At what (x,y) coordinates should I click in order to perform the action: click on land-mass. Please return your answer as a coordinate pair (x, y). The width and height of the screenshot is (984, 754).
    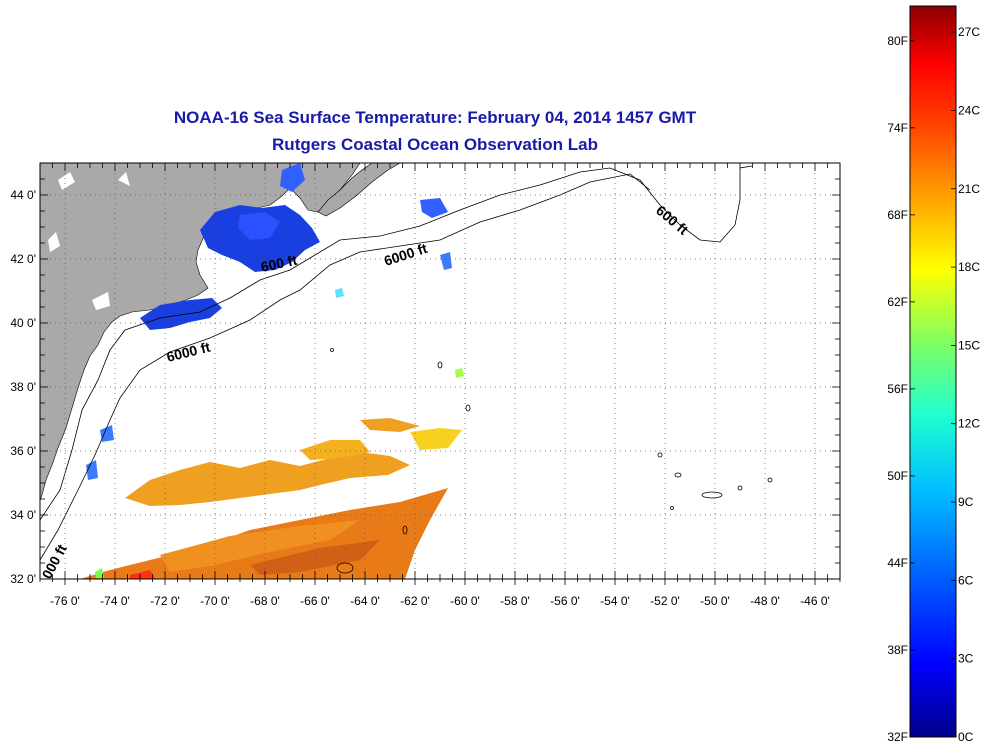
    Looking at the image, I should click on (200, 332).